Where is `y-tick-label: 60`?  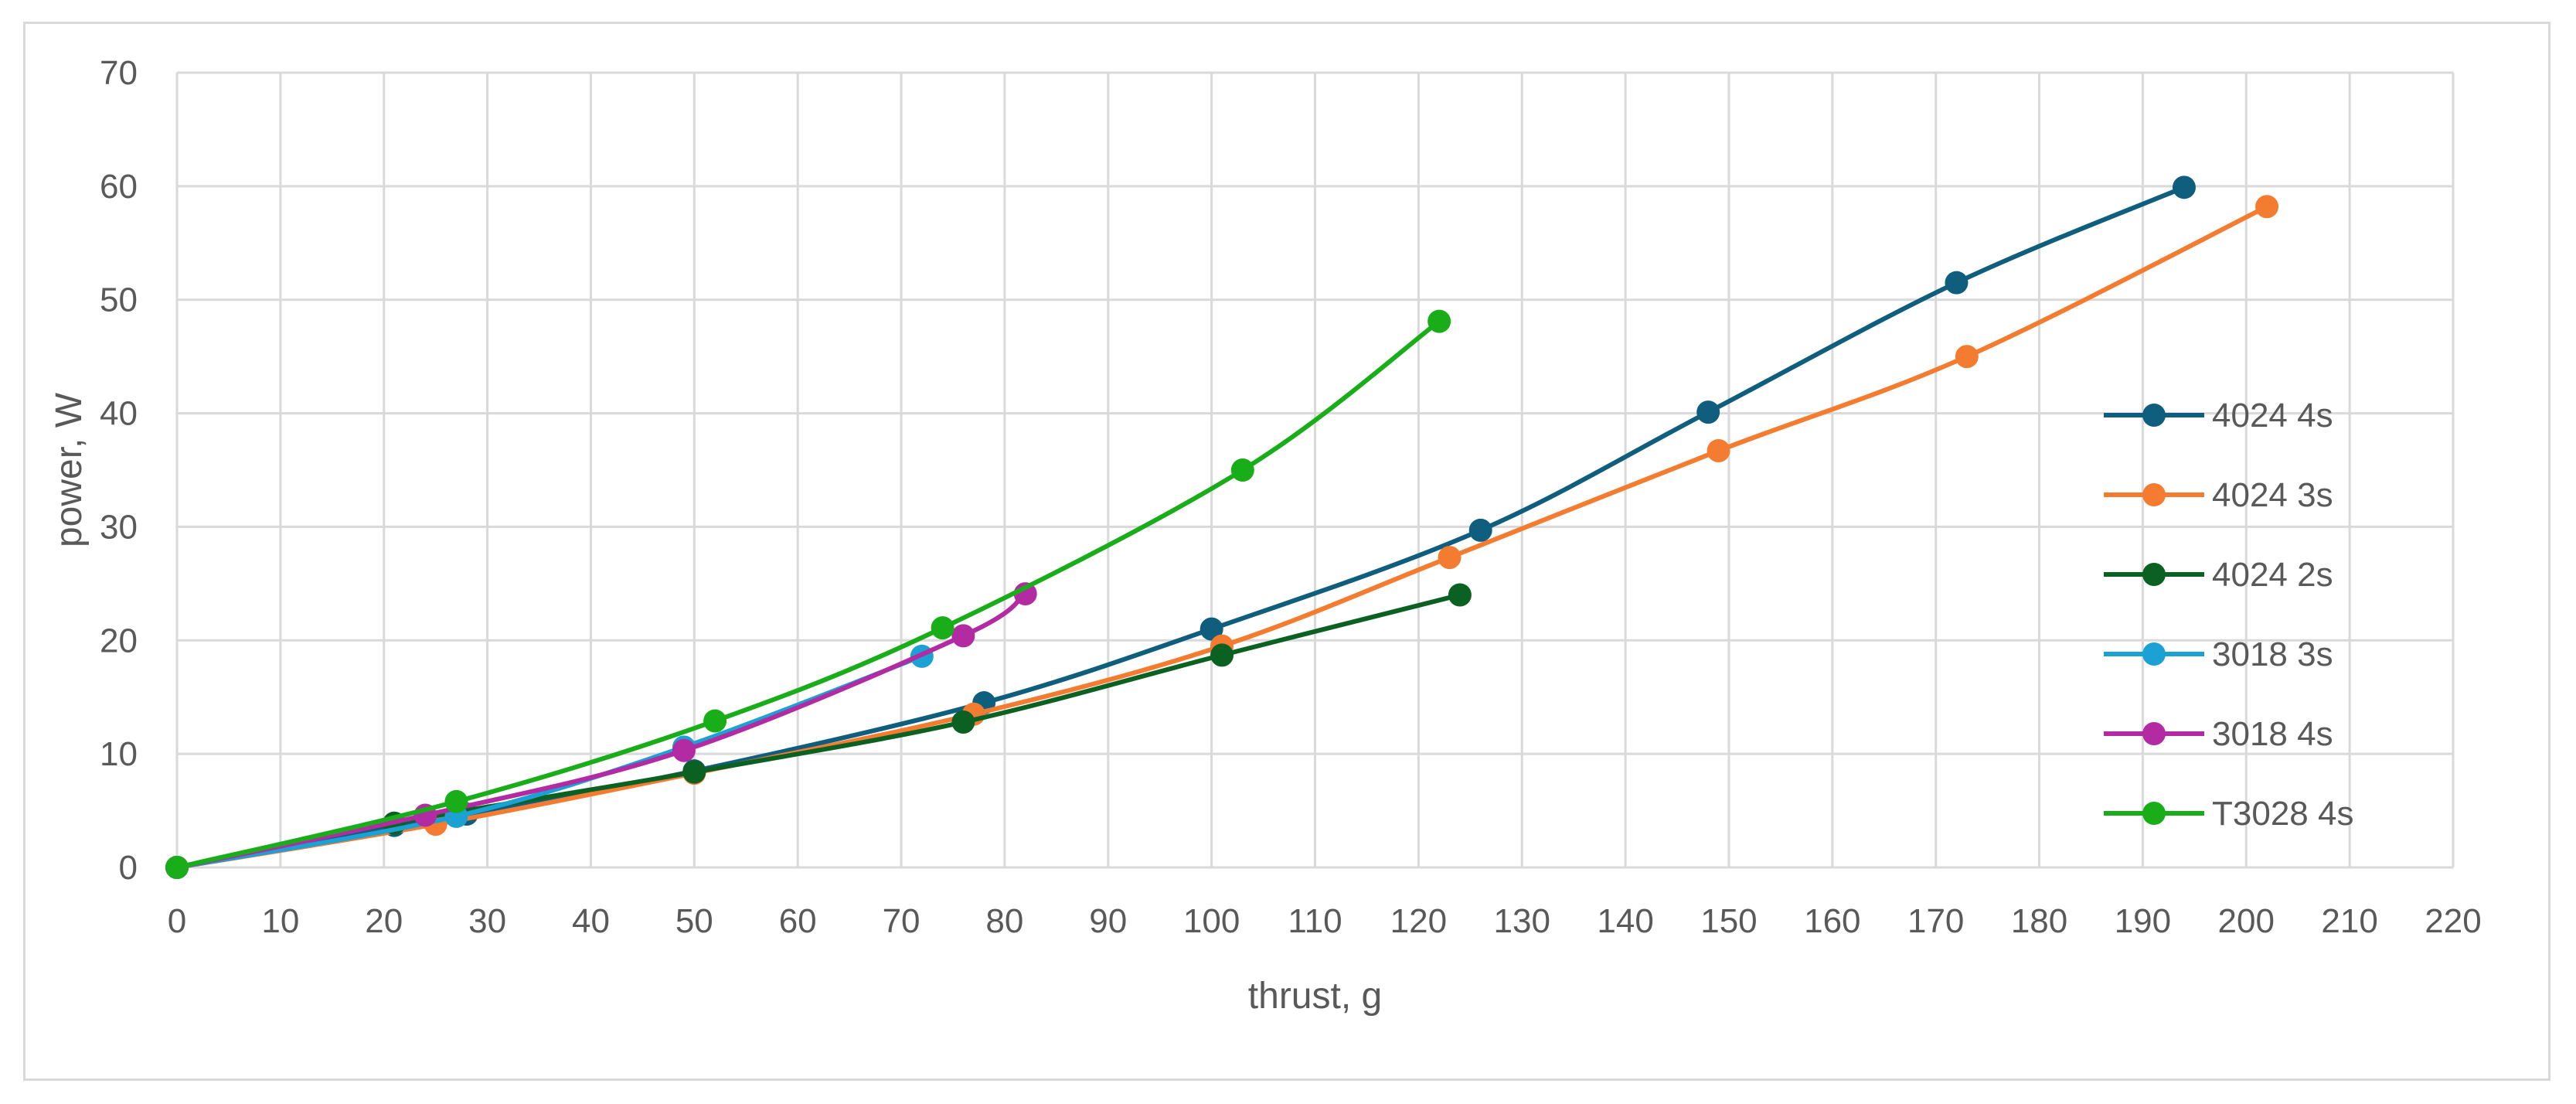
y-tick-label: 60 is located at coordinates (119, 187).